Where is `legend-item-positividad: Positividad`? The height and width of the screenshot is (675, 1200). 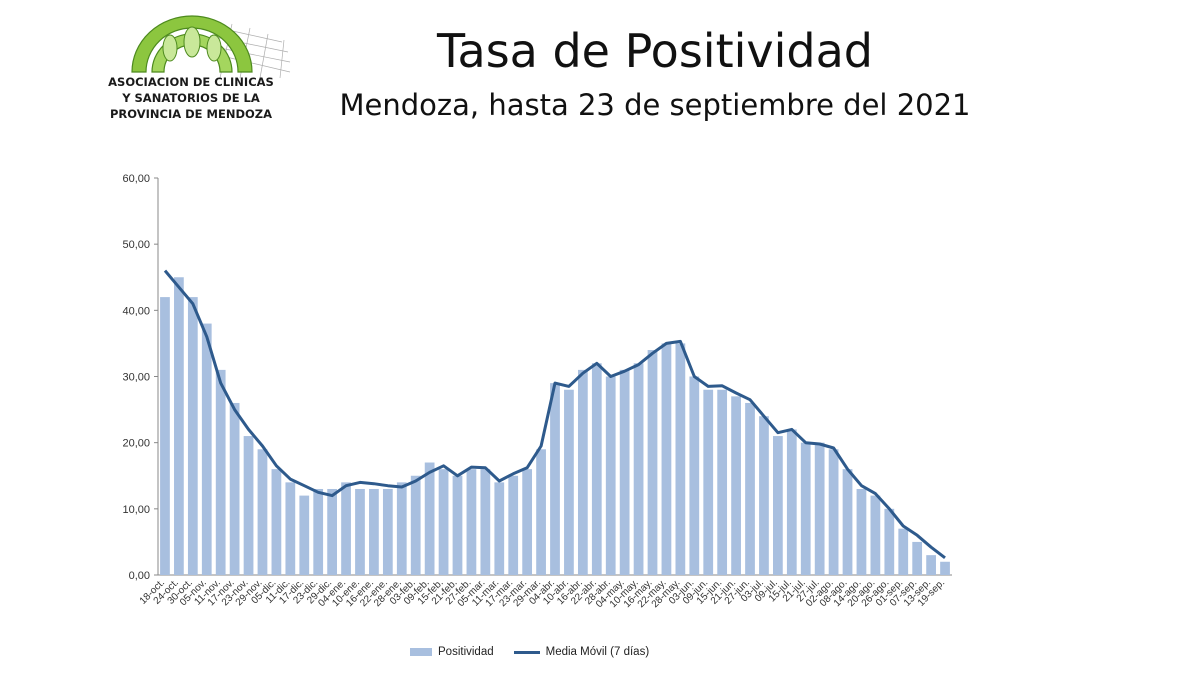 legend-item-positividad: Positividad is located at coordinates (452, 652).